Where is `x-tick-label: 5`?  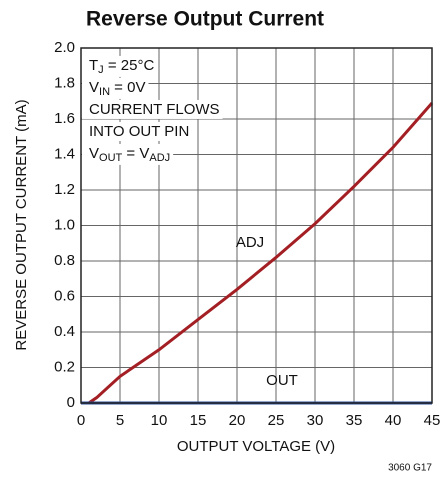
x-tick-label: 5 is located at coordinates (120, 420).